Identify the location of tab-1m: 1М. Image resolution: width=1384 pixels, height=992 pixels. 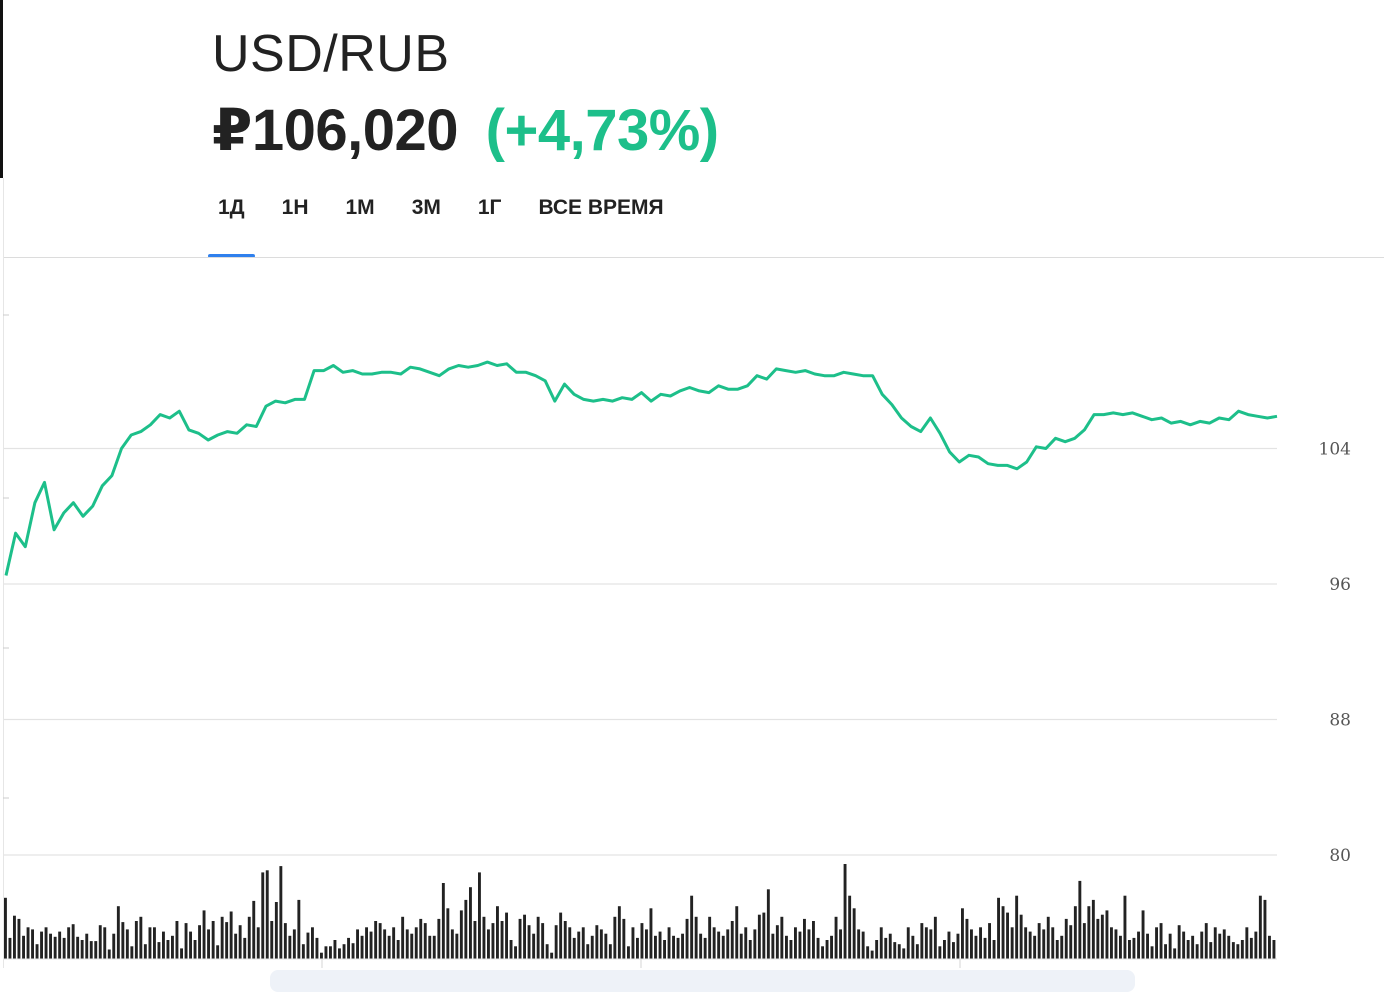
(360, 226).